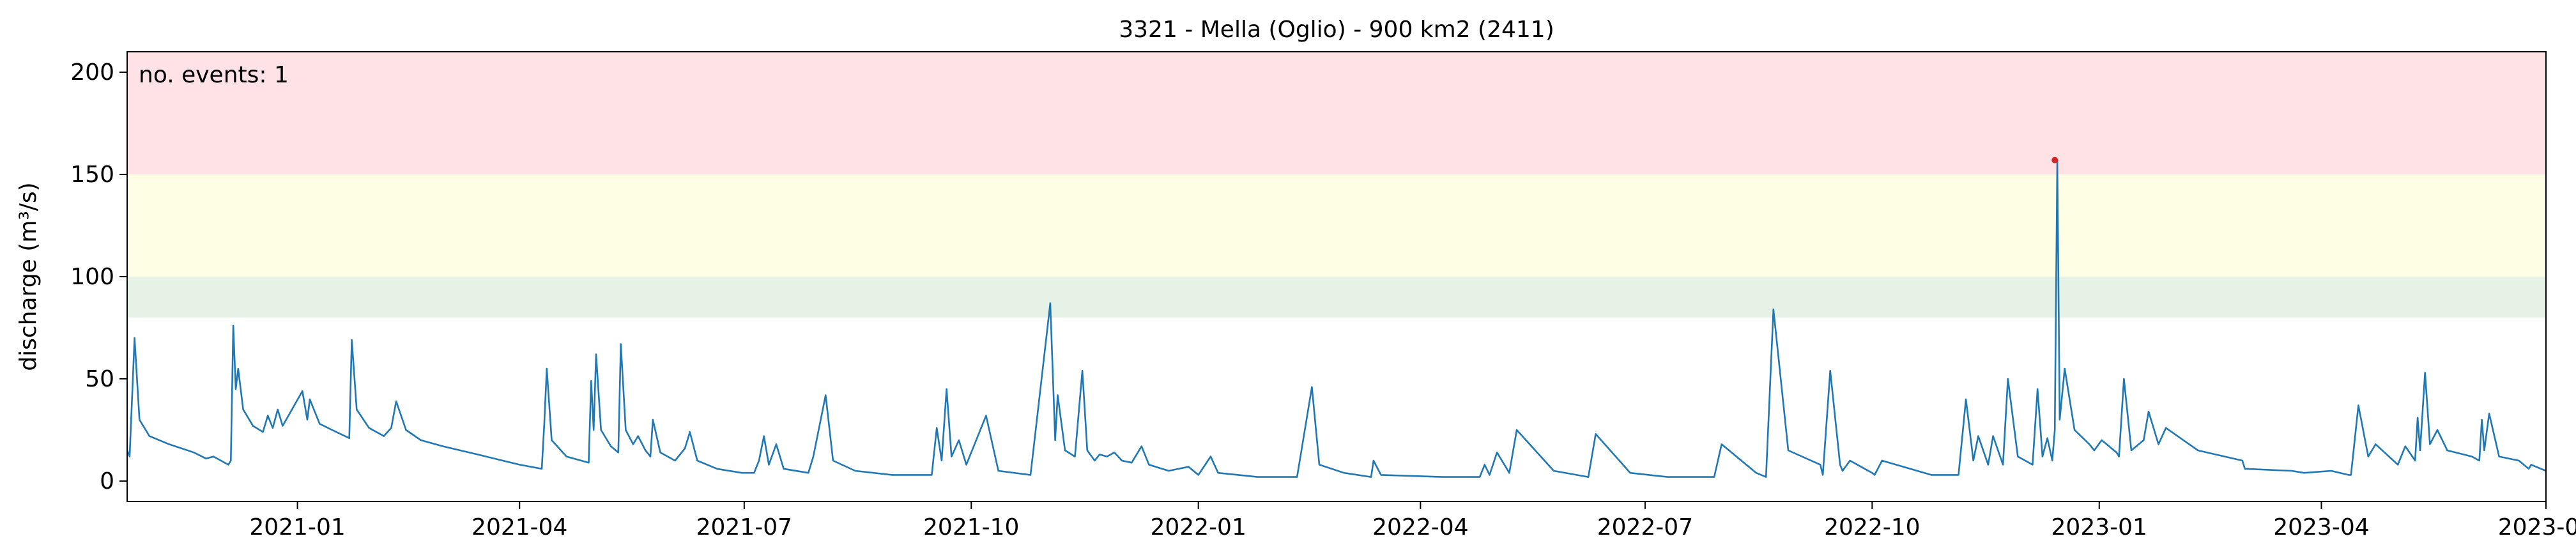  I want to click on event-marker, so click(2054, 160).